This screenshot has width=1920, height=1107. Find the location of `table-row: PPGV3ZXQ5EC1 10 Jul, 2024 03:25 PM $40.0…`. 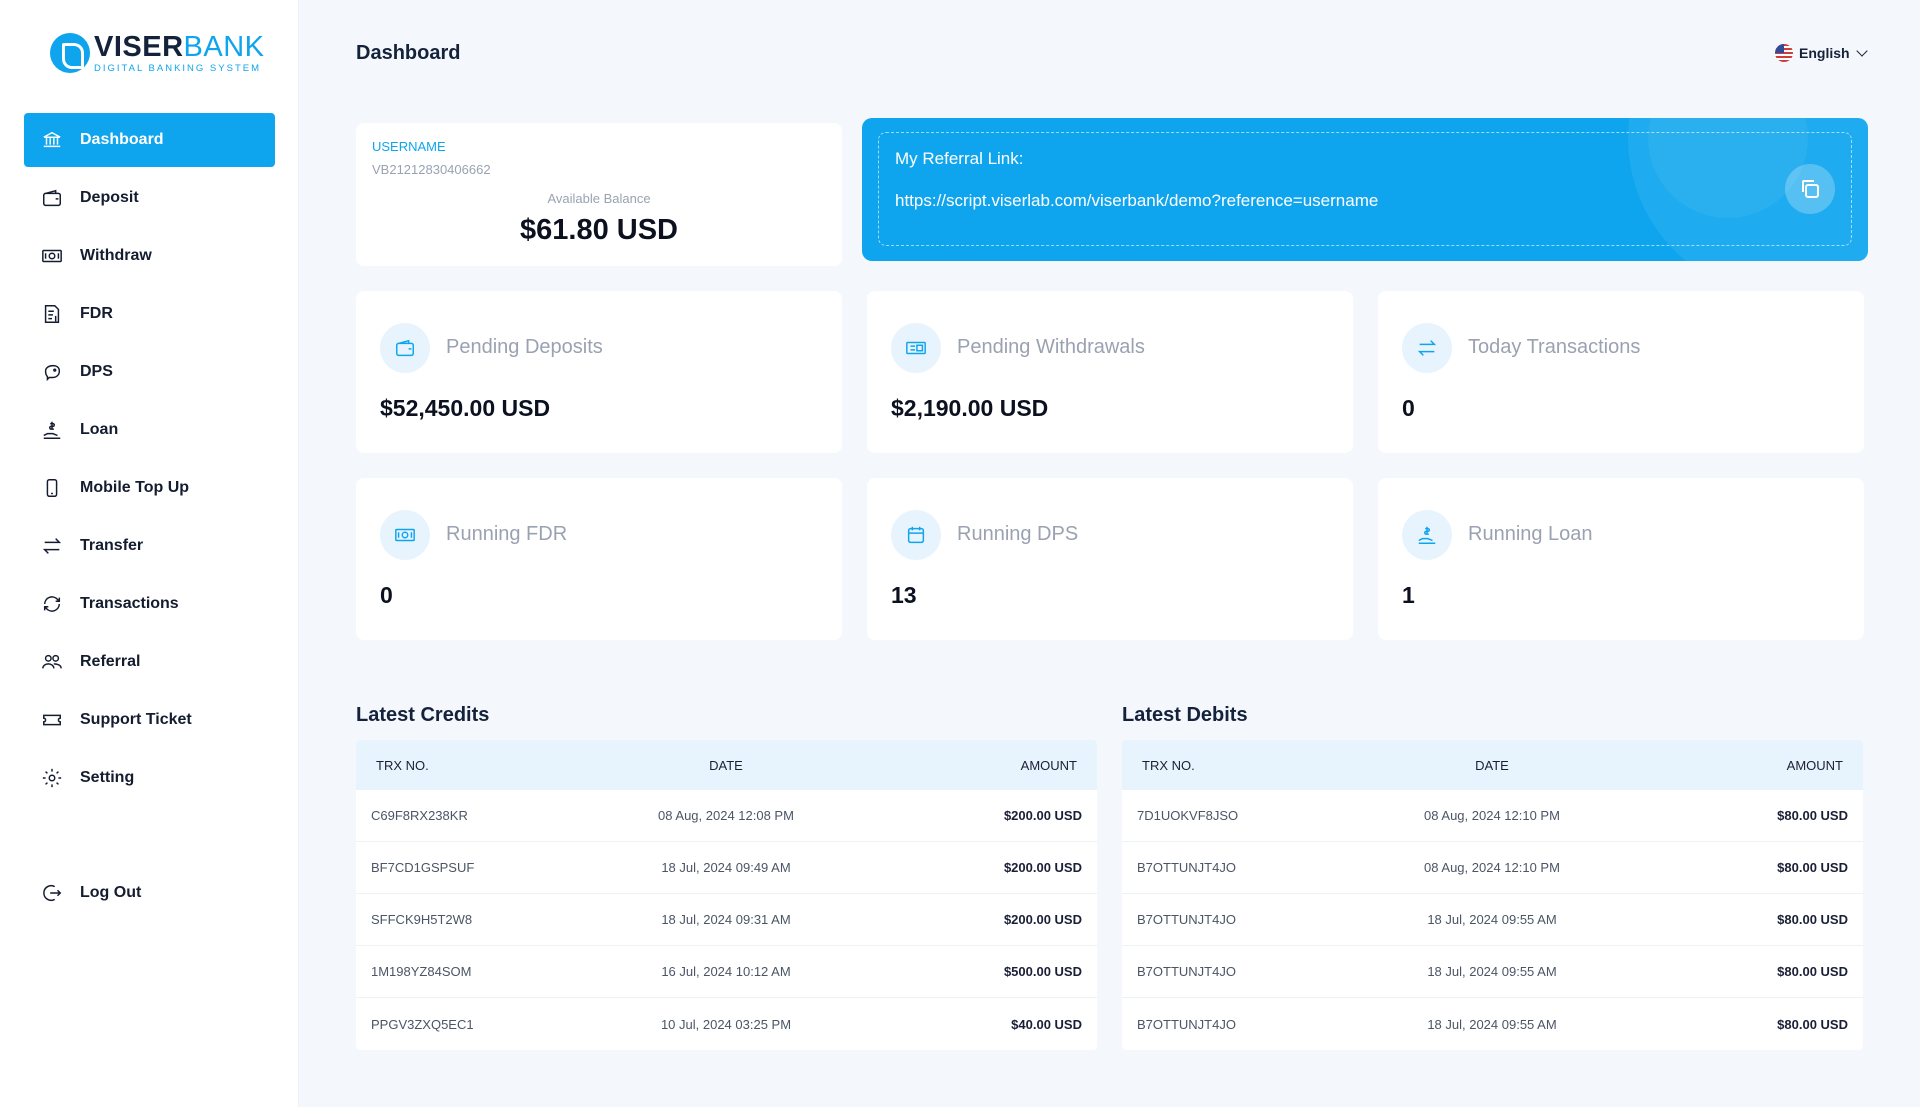

table-row: PPGV3ZXQ5EC1 10 Jul, 2024 03:25 PM $40.0… is located at coordinates (726, 1024).